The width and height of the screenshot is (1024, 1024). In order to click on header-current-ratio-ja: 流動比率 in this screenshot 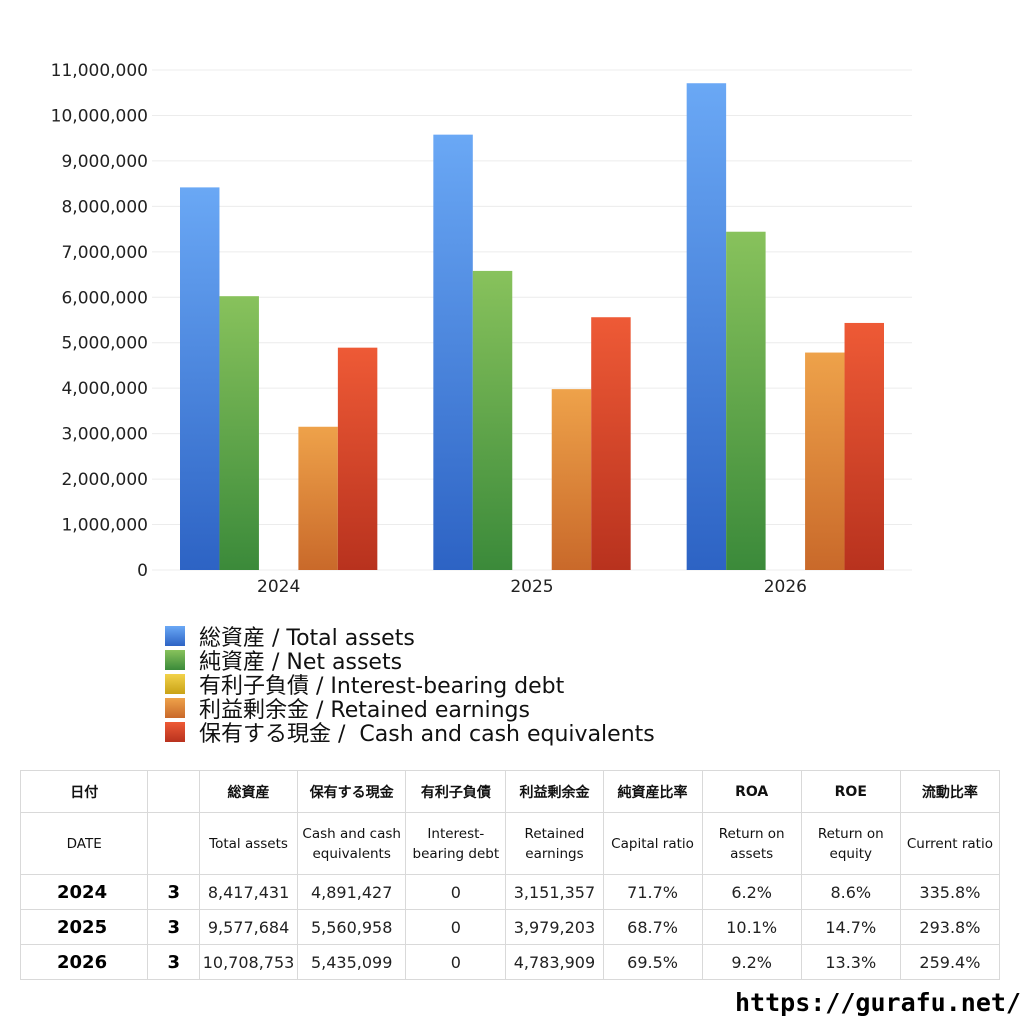, I will do `click(950, 791)`.